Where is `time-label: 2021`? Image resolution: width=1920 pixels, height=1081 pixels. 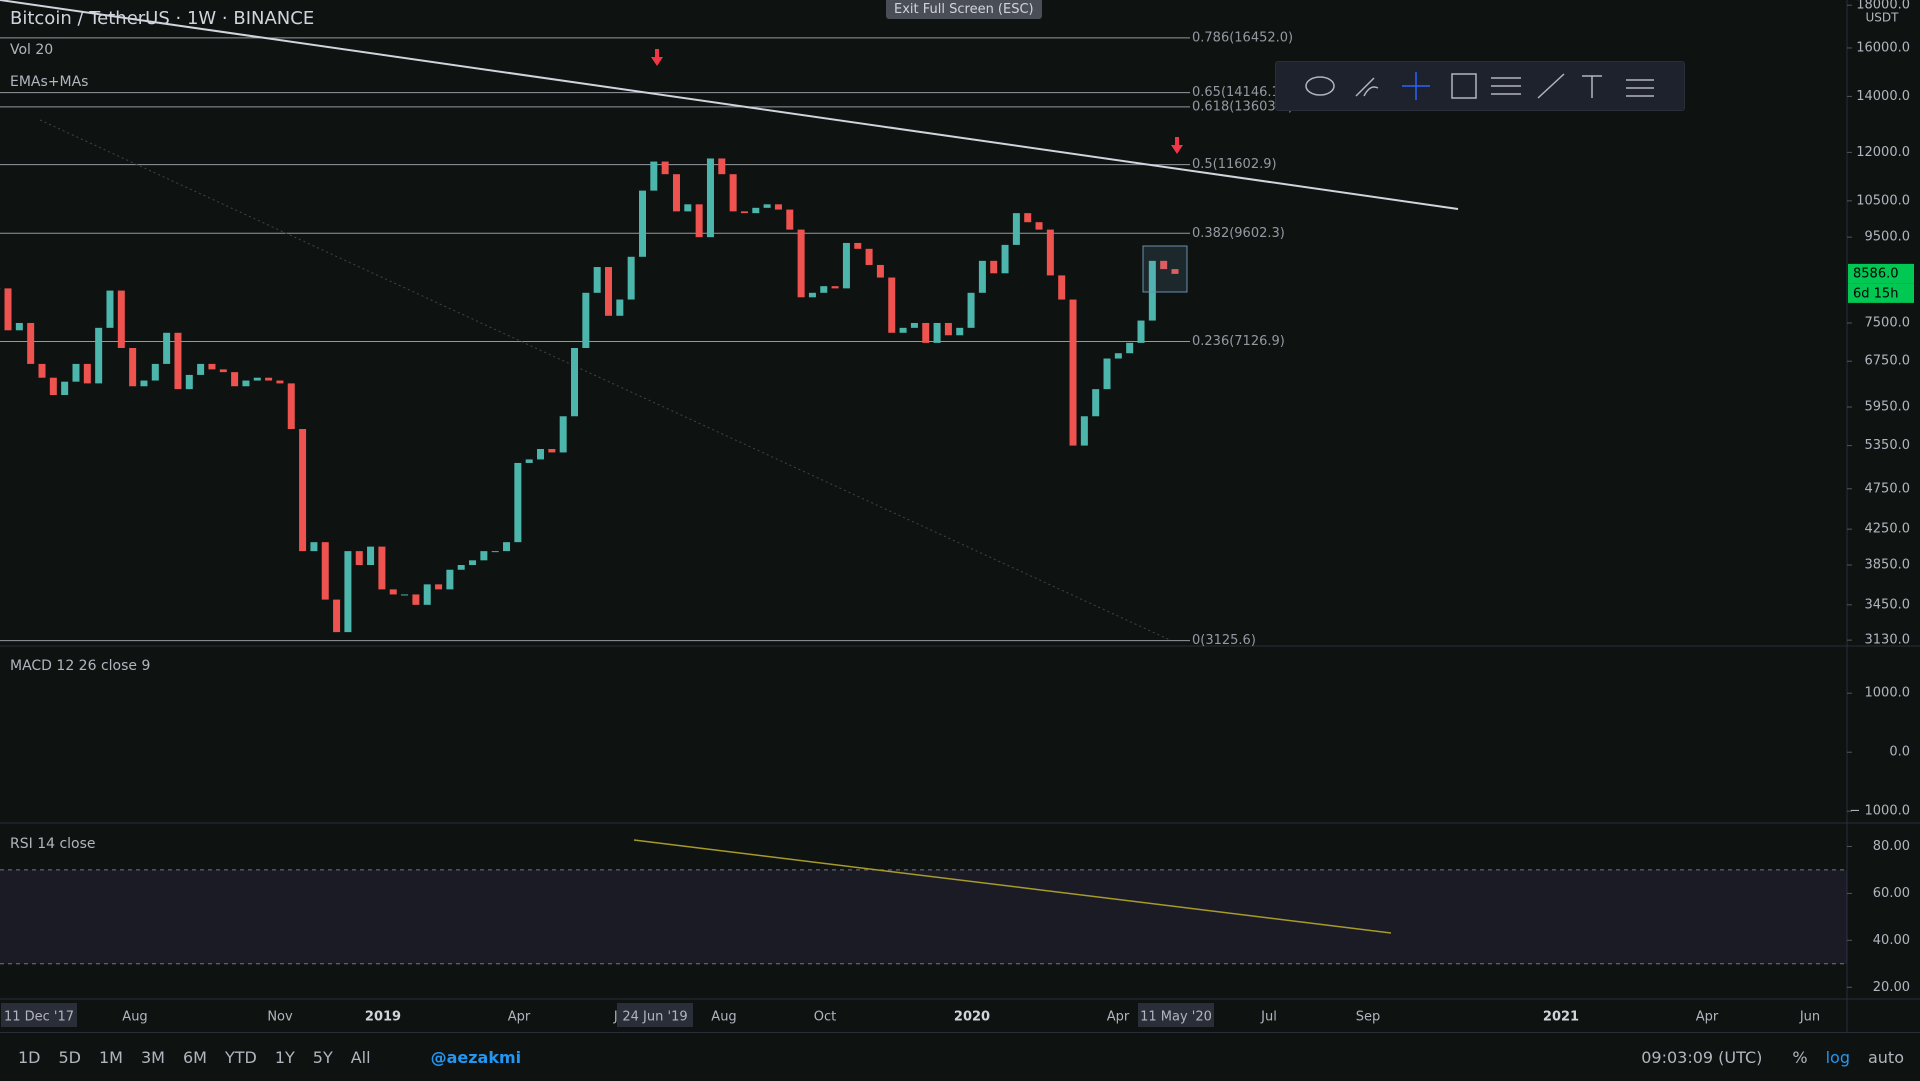
time-label: 2021 is located at coordinates (1561, 1017).